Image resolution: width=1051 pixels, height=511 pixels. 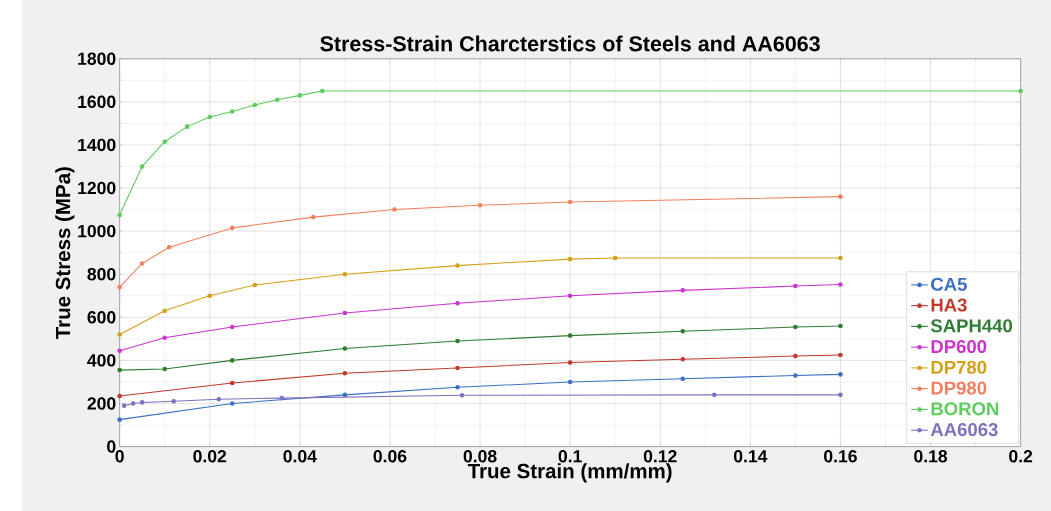 What do you see at coordinates (97, 145) in the screenshot?
I see `y-tick-label: 1400` at bounding box center [97, 145].